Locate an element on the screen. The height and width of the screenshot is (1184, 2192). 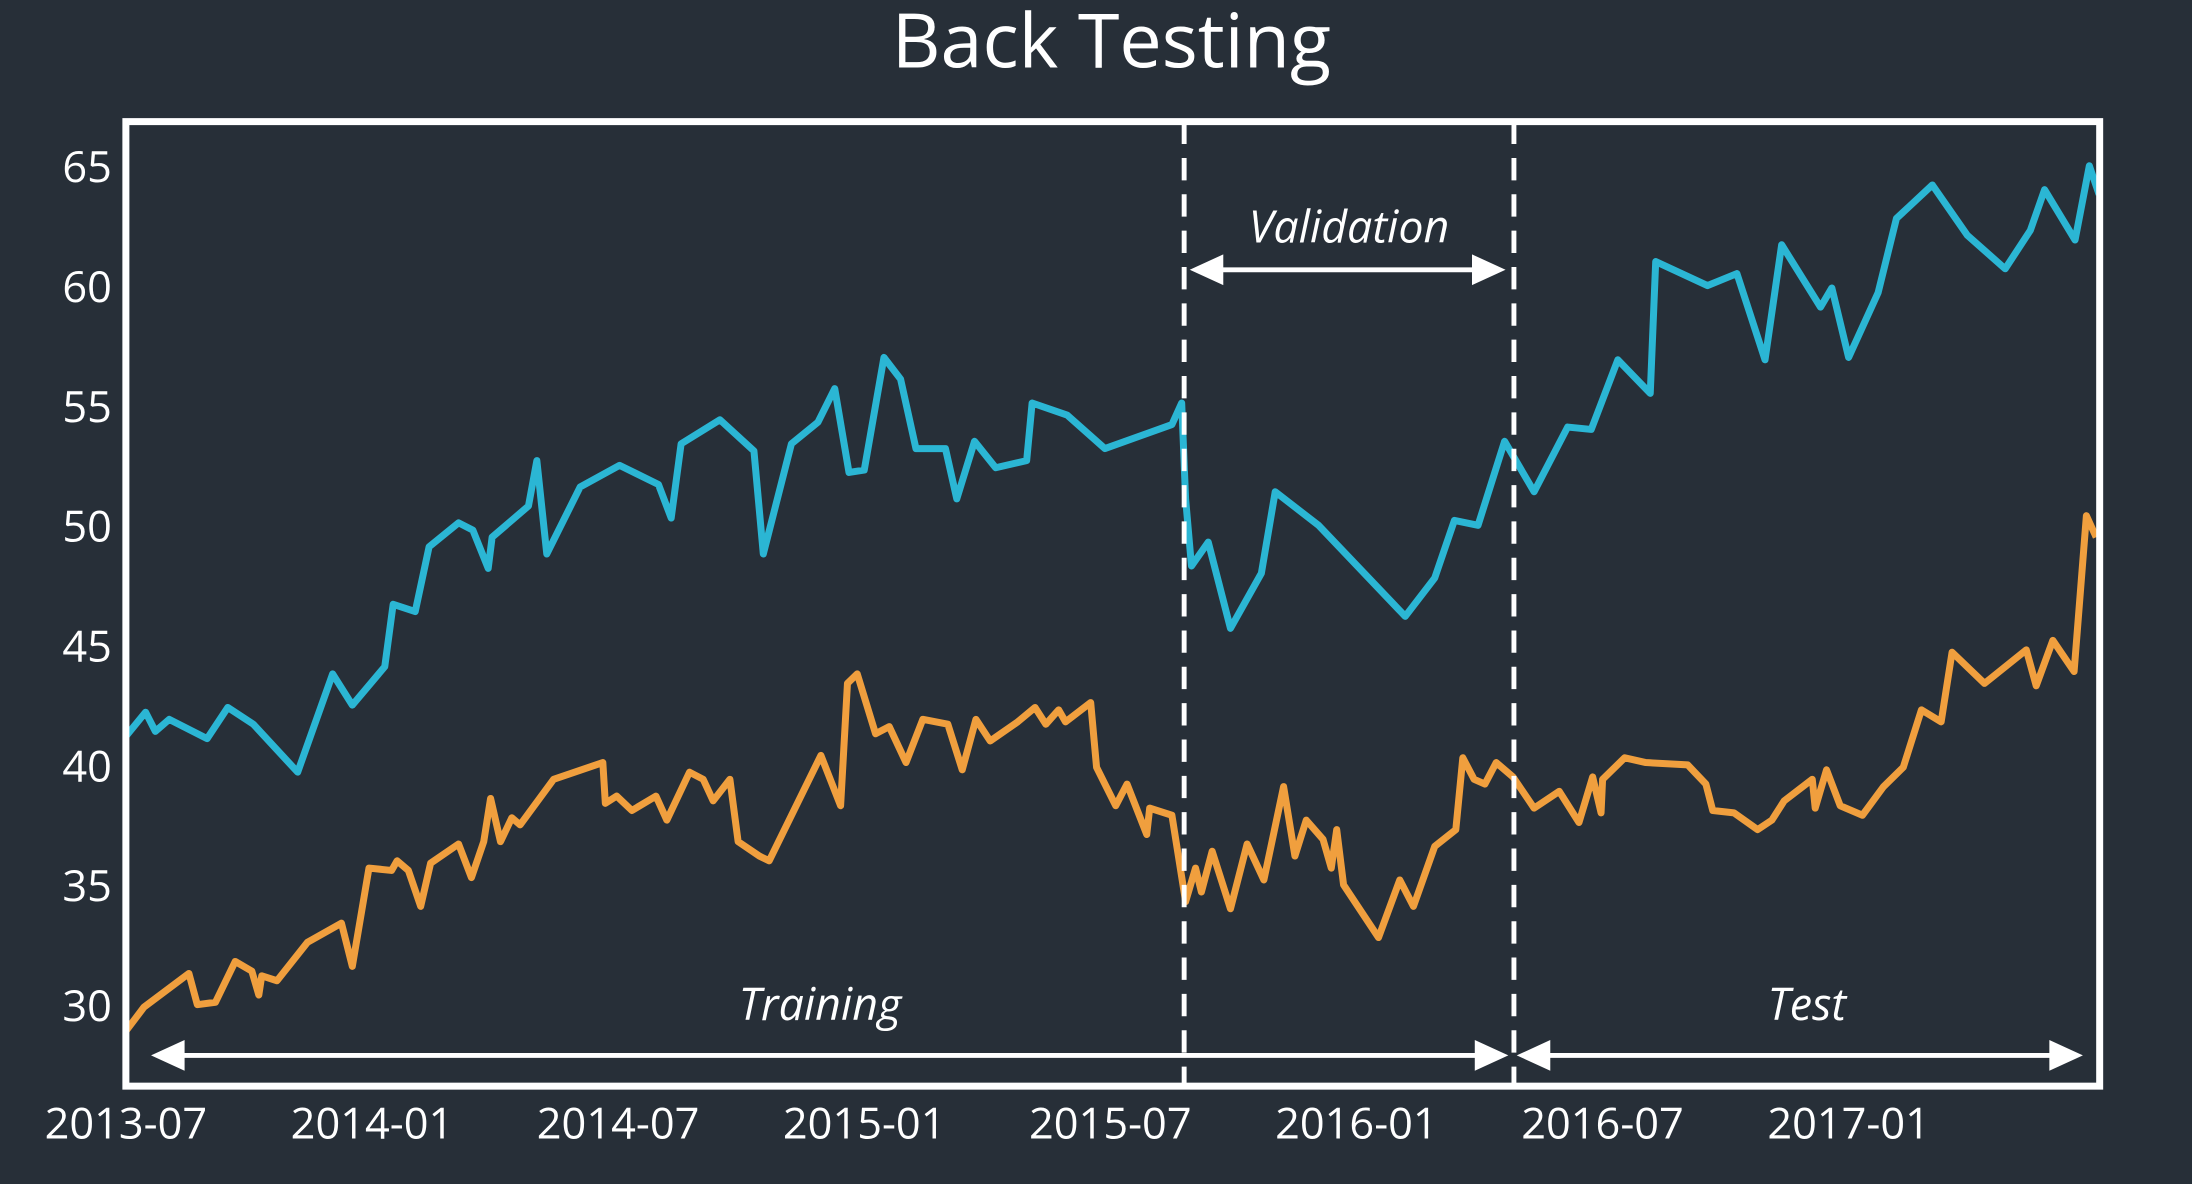
y-tick-label: 55 is located at coordinates (87, 405).